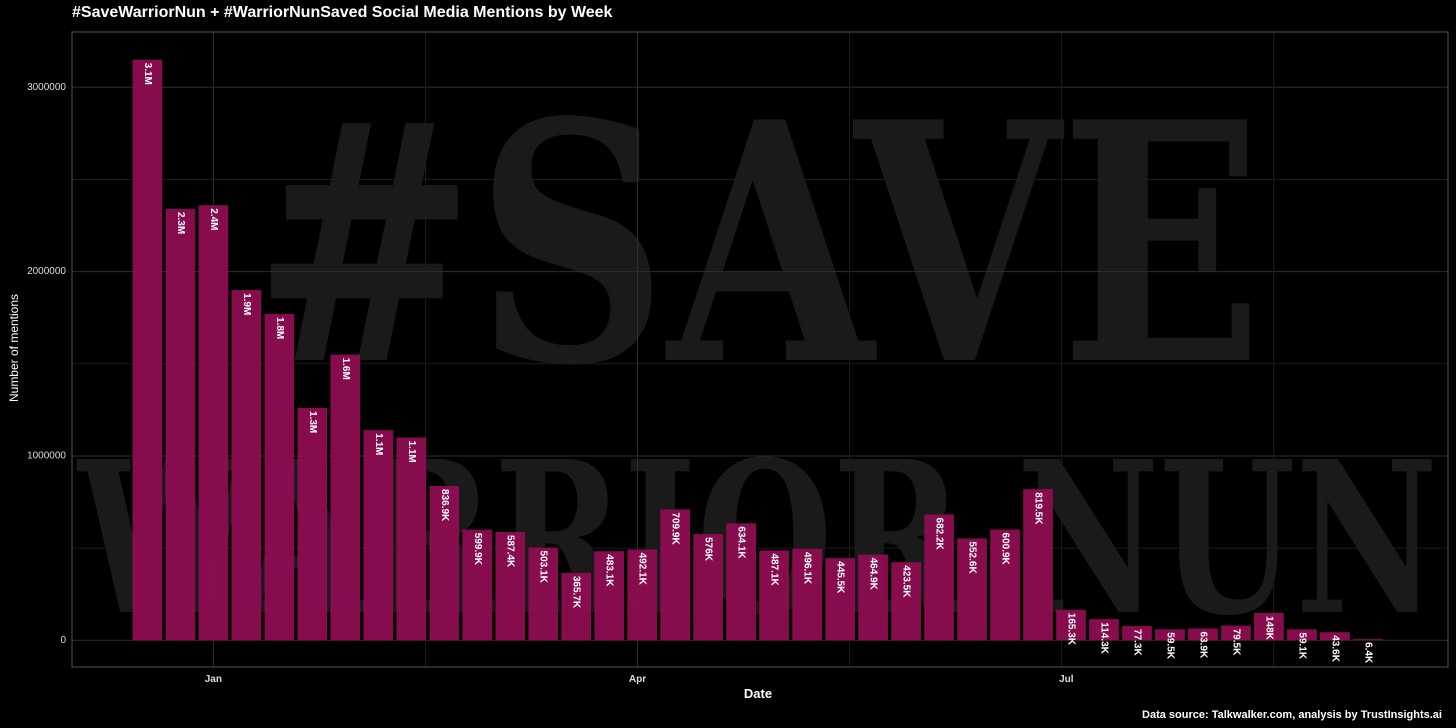 The image size is (1456, 728). I want to click on bar-value-label: 148K, so click(1268, 628).